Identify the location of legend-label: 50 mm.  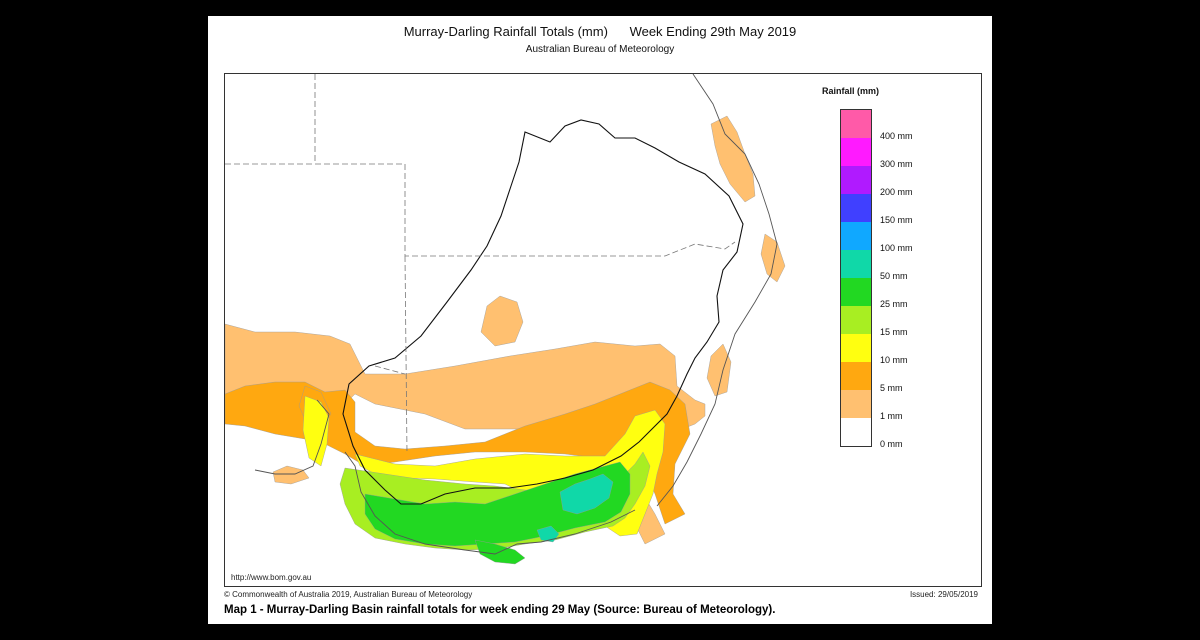
(894, 276).